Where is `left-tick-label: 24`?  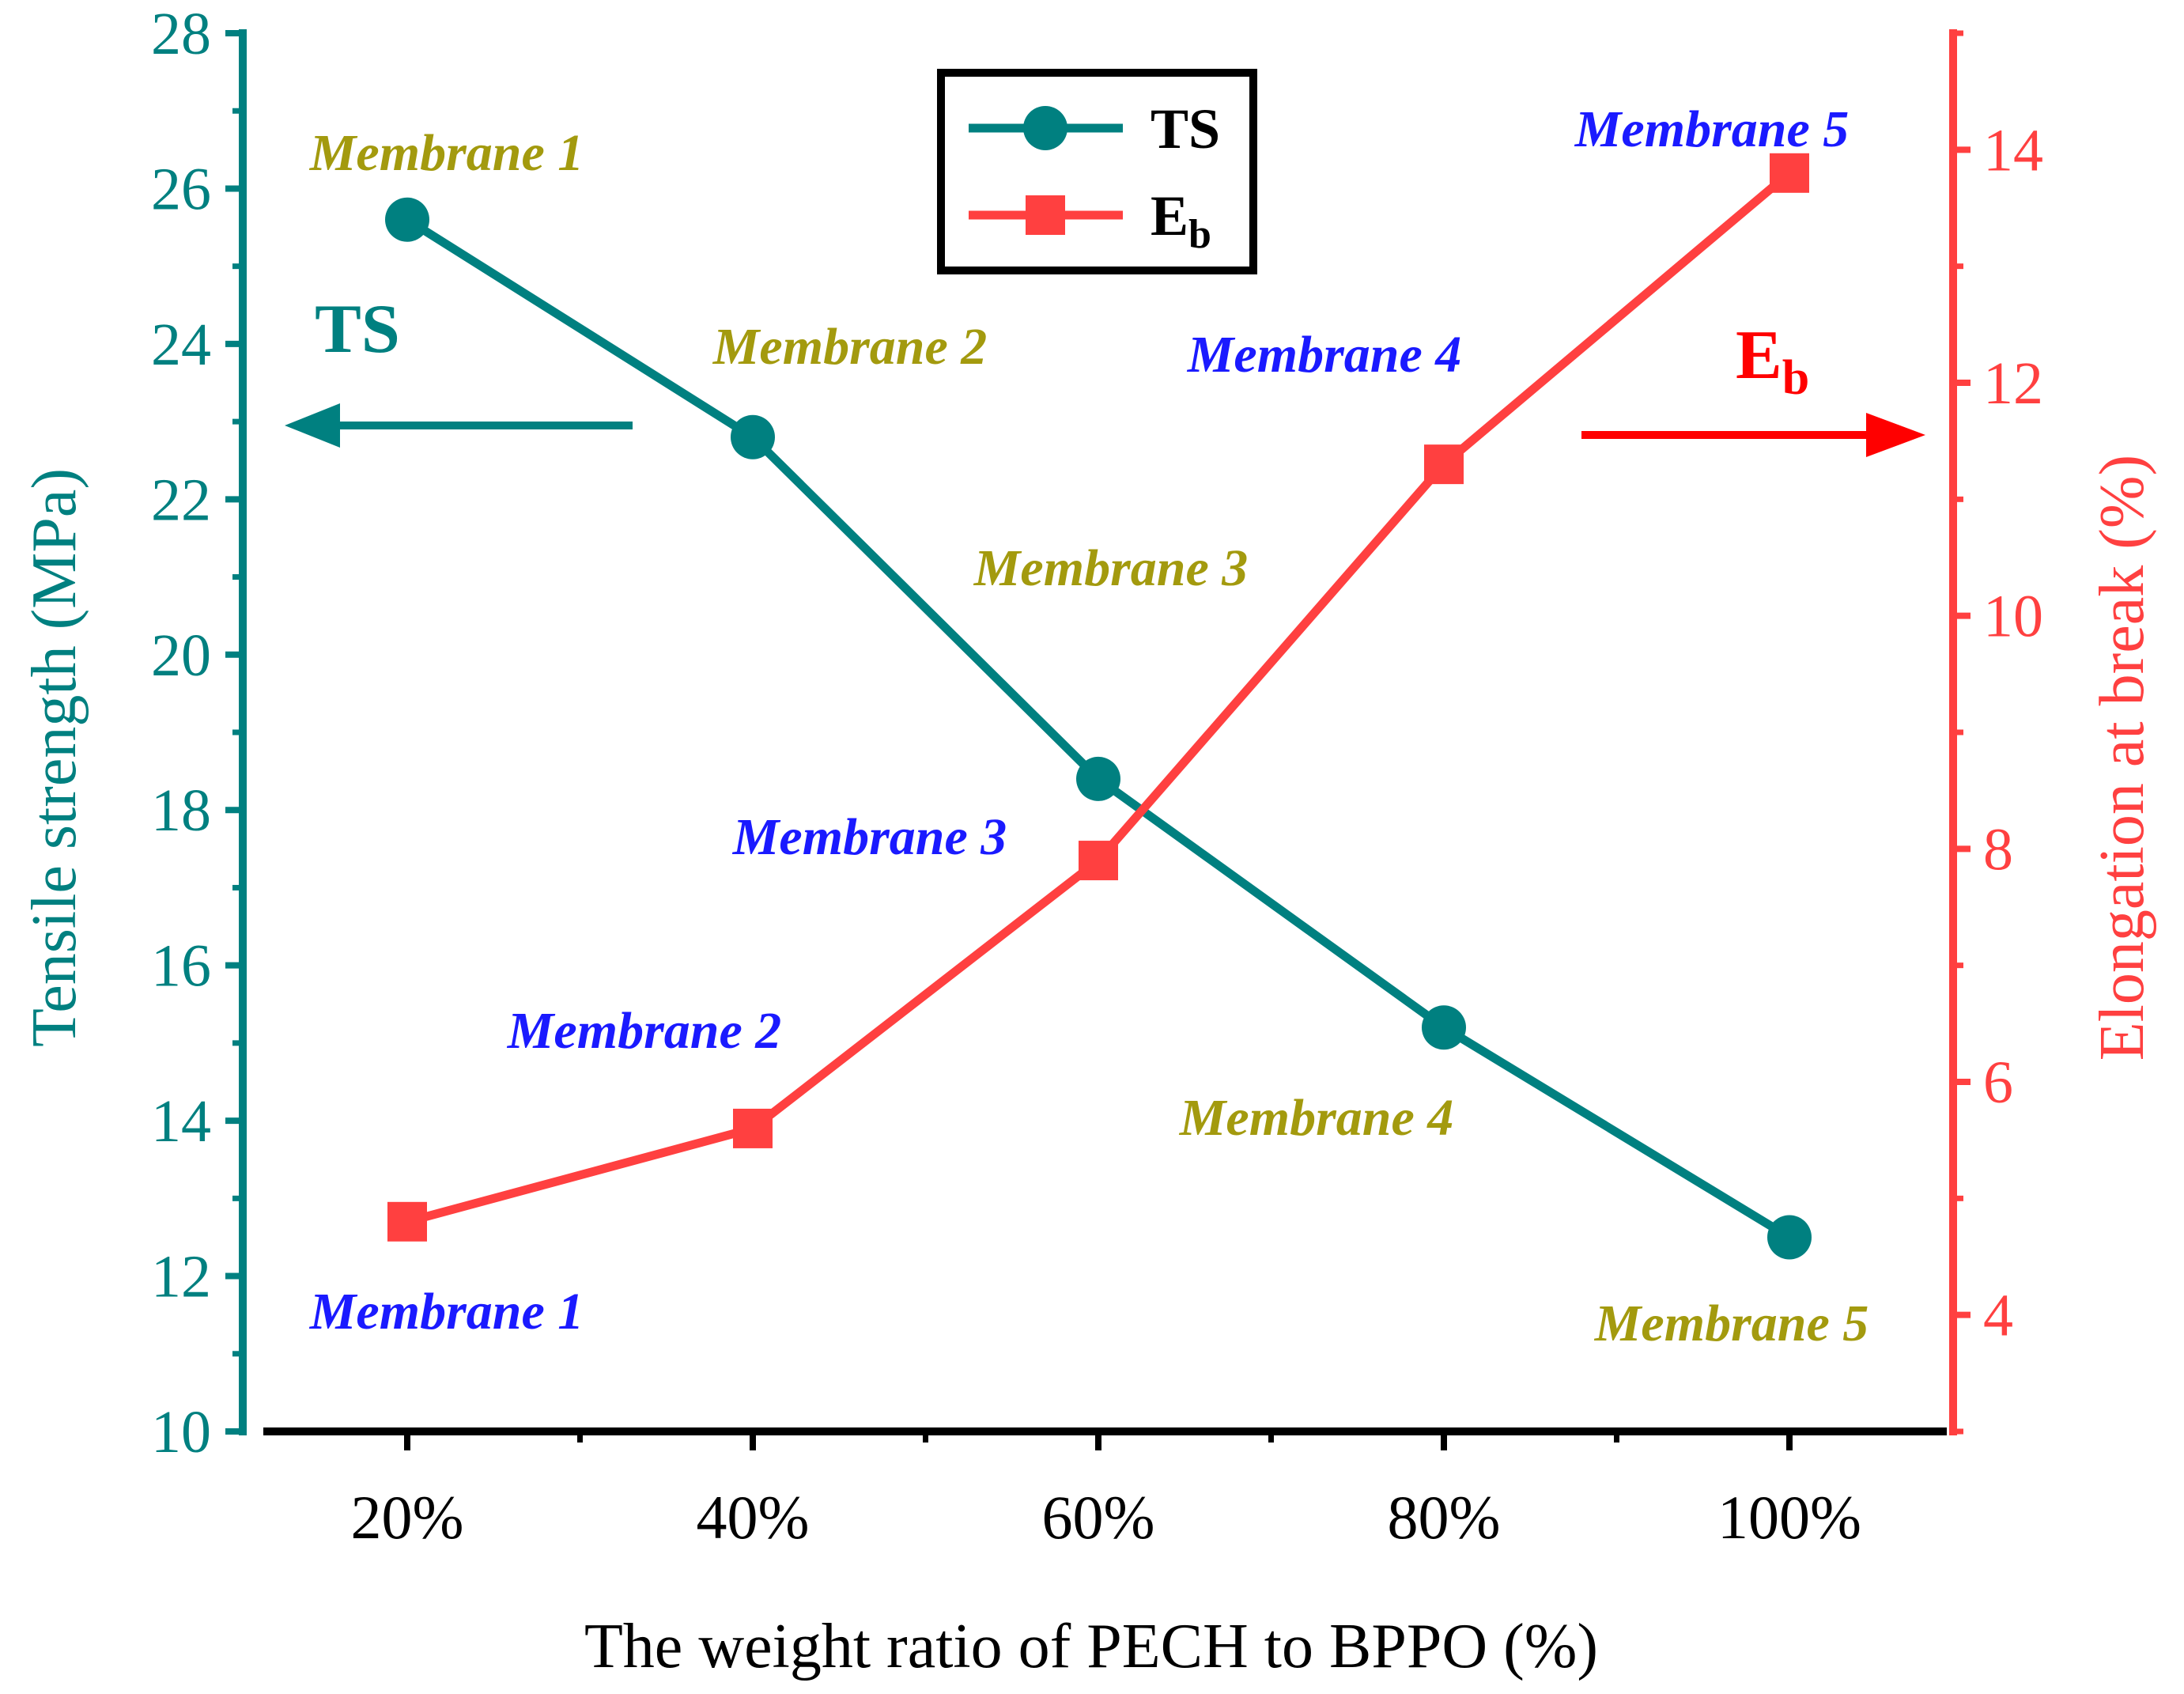
left-tick-label: 24 is located at coordinates (181, 345).